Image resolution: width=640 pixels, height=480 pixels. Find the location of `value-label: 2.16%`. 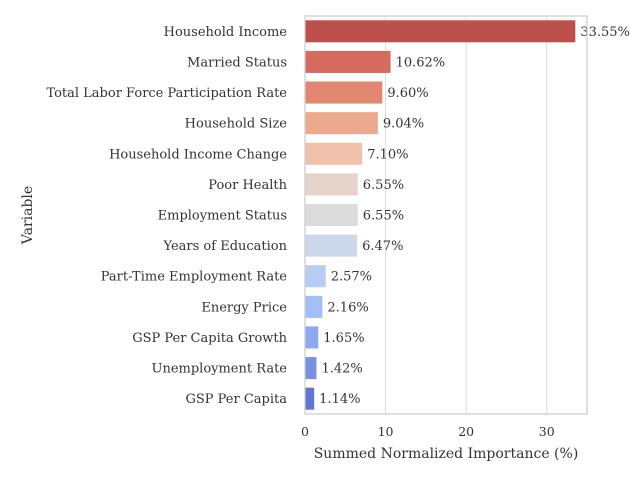

value-label: 2.16% is located at coordinates (347, 307).